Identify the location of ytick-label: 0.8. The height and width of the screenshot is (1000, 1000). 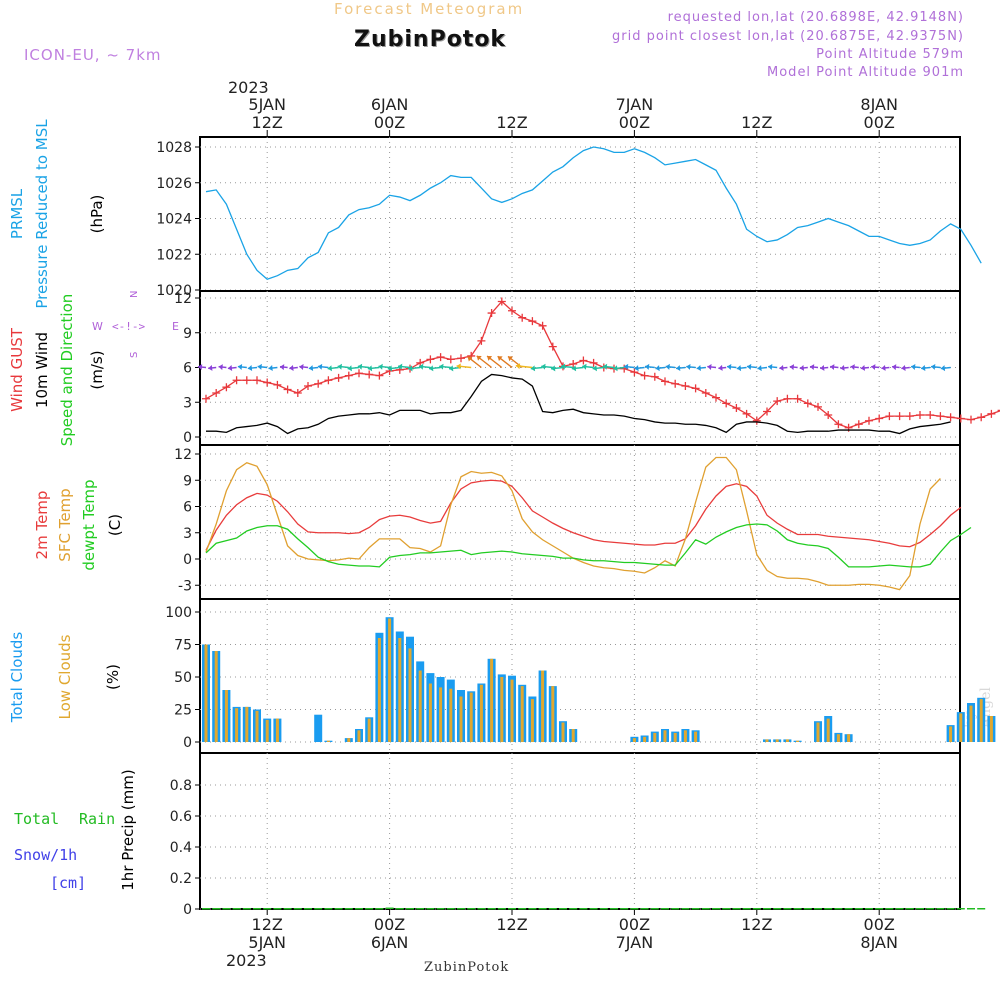
(181, 786).